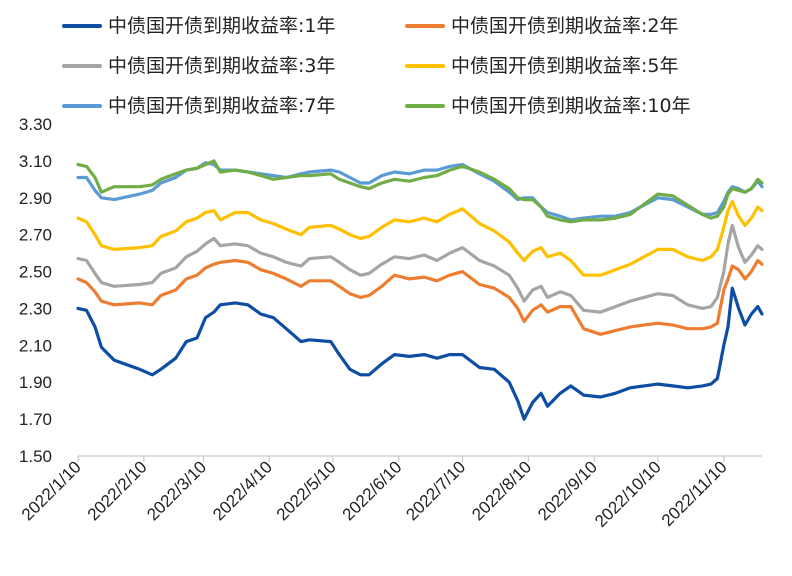  What do you see at coordinates (501, 490) in the screenshot?
I see `x-tick-label: 2022/8/10` at bounding box center [501, 490].